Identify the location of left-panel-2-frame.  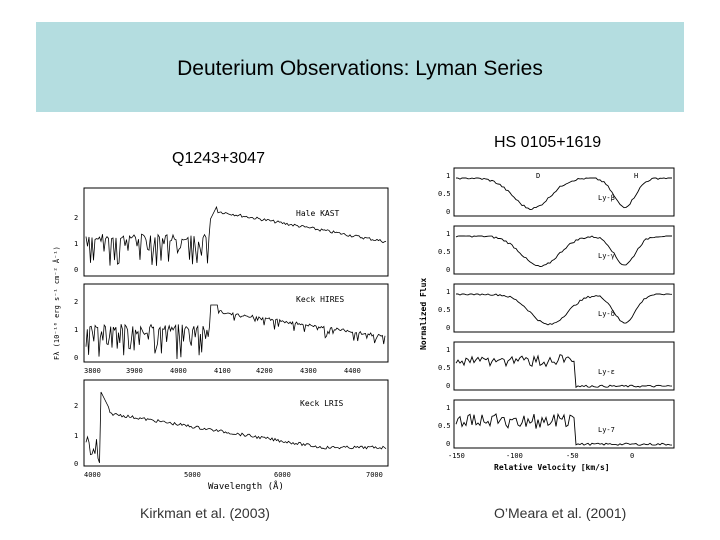
(236, 323).